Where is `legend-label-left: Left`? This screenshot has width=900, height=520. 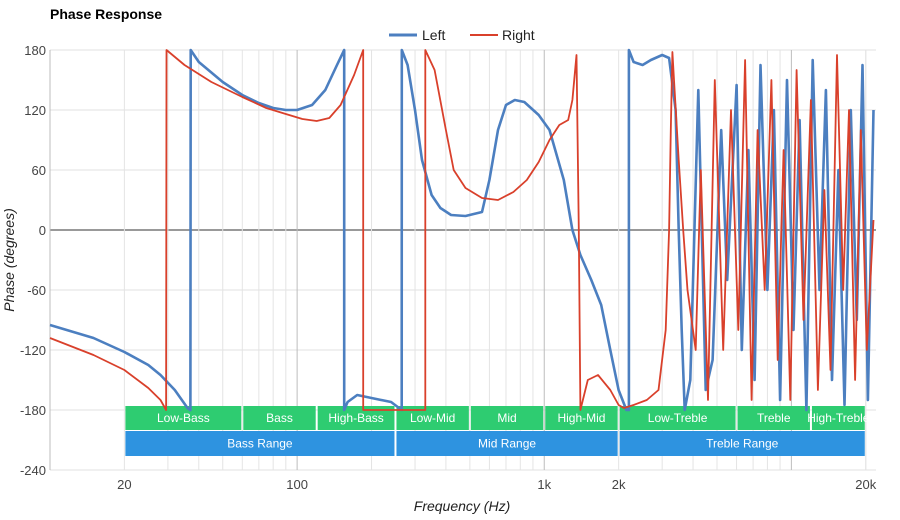
legend-label-left: Left is located at coordinates (433, 35).